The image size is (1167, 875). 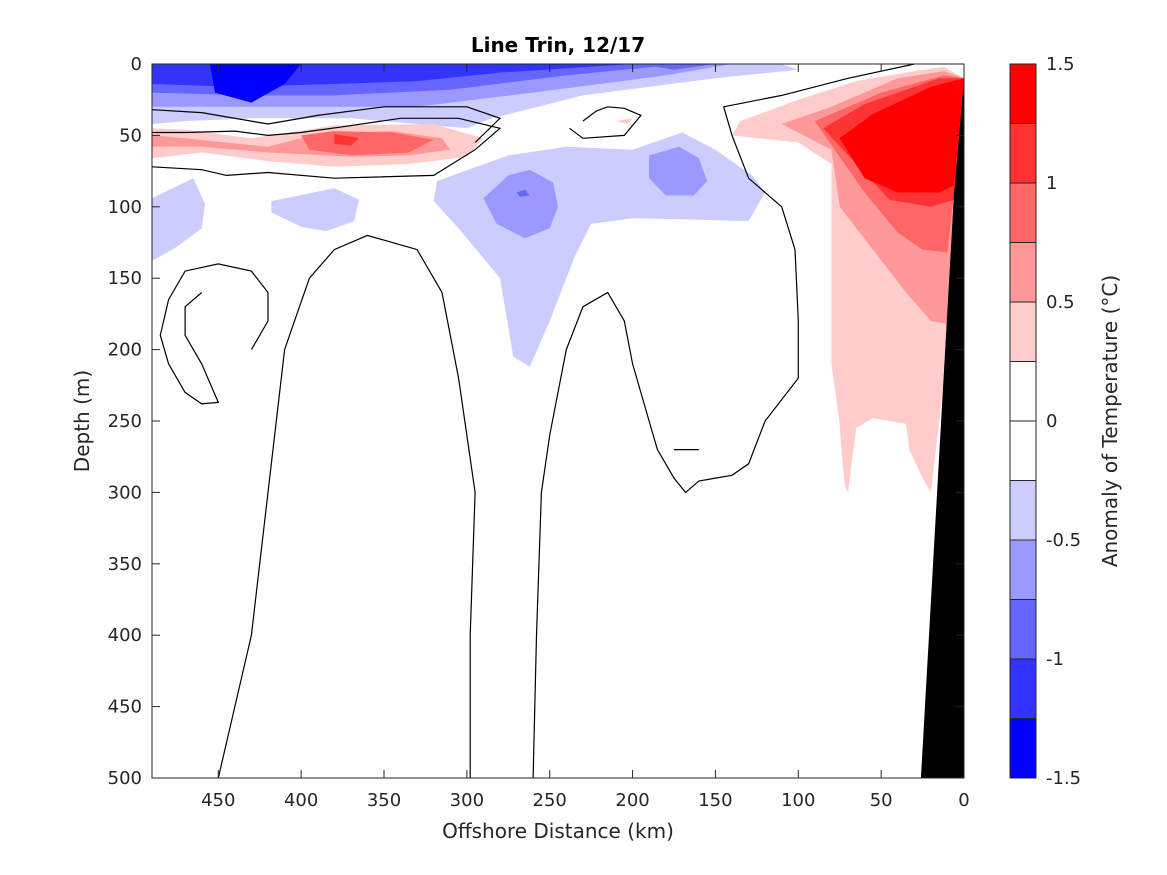 I want to click on x-tick-label: 0, so click(x=963, y=800).